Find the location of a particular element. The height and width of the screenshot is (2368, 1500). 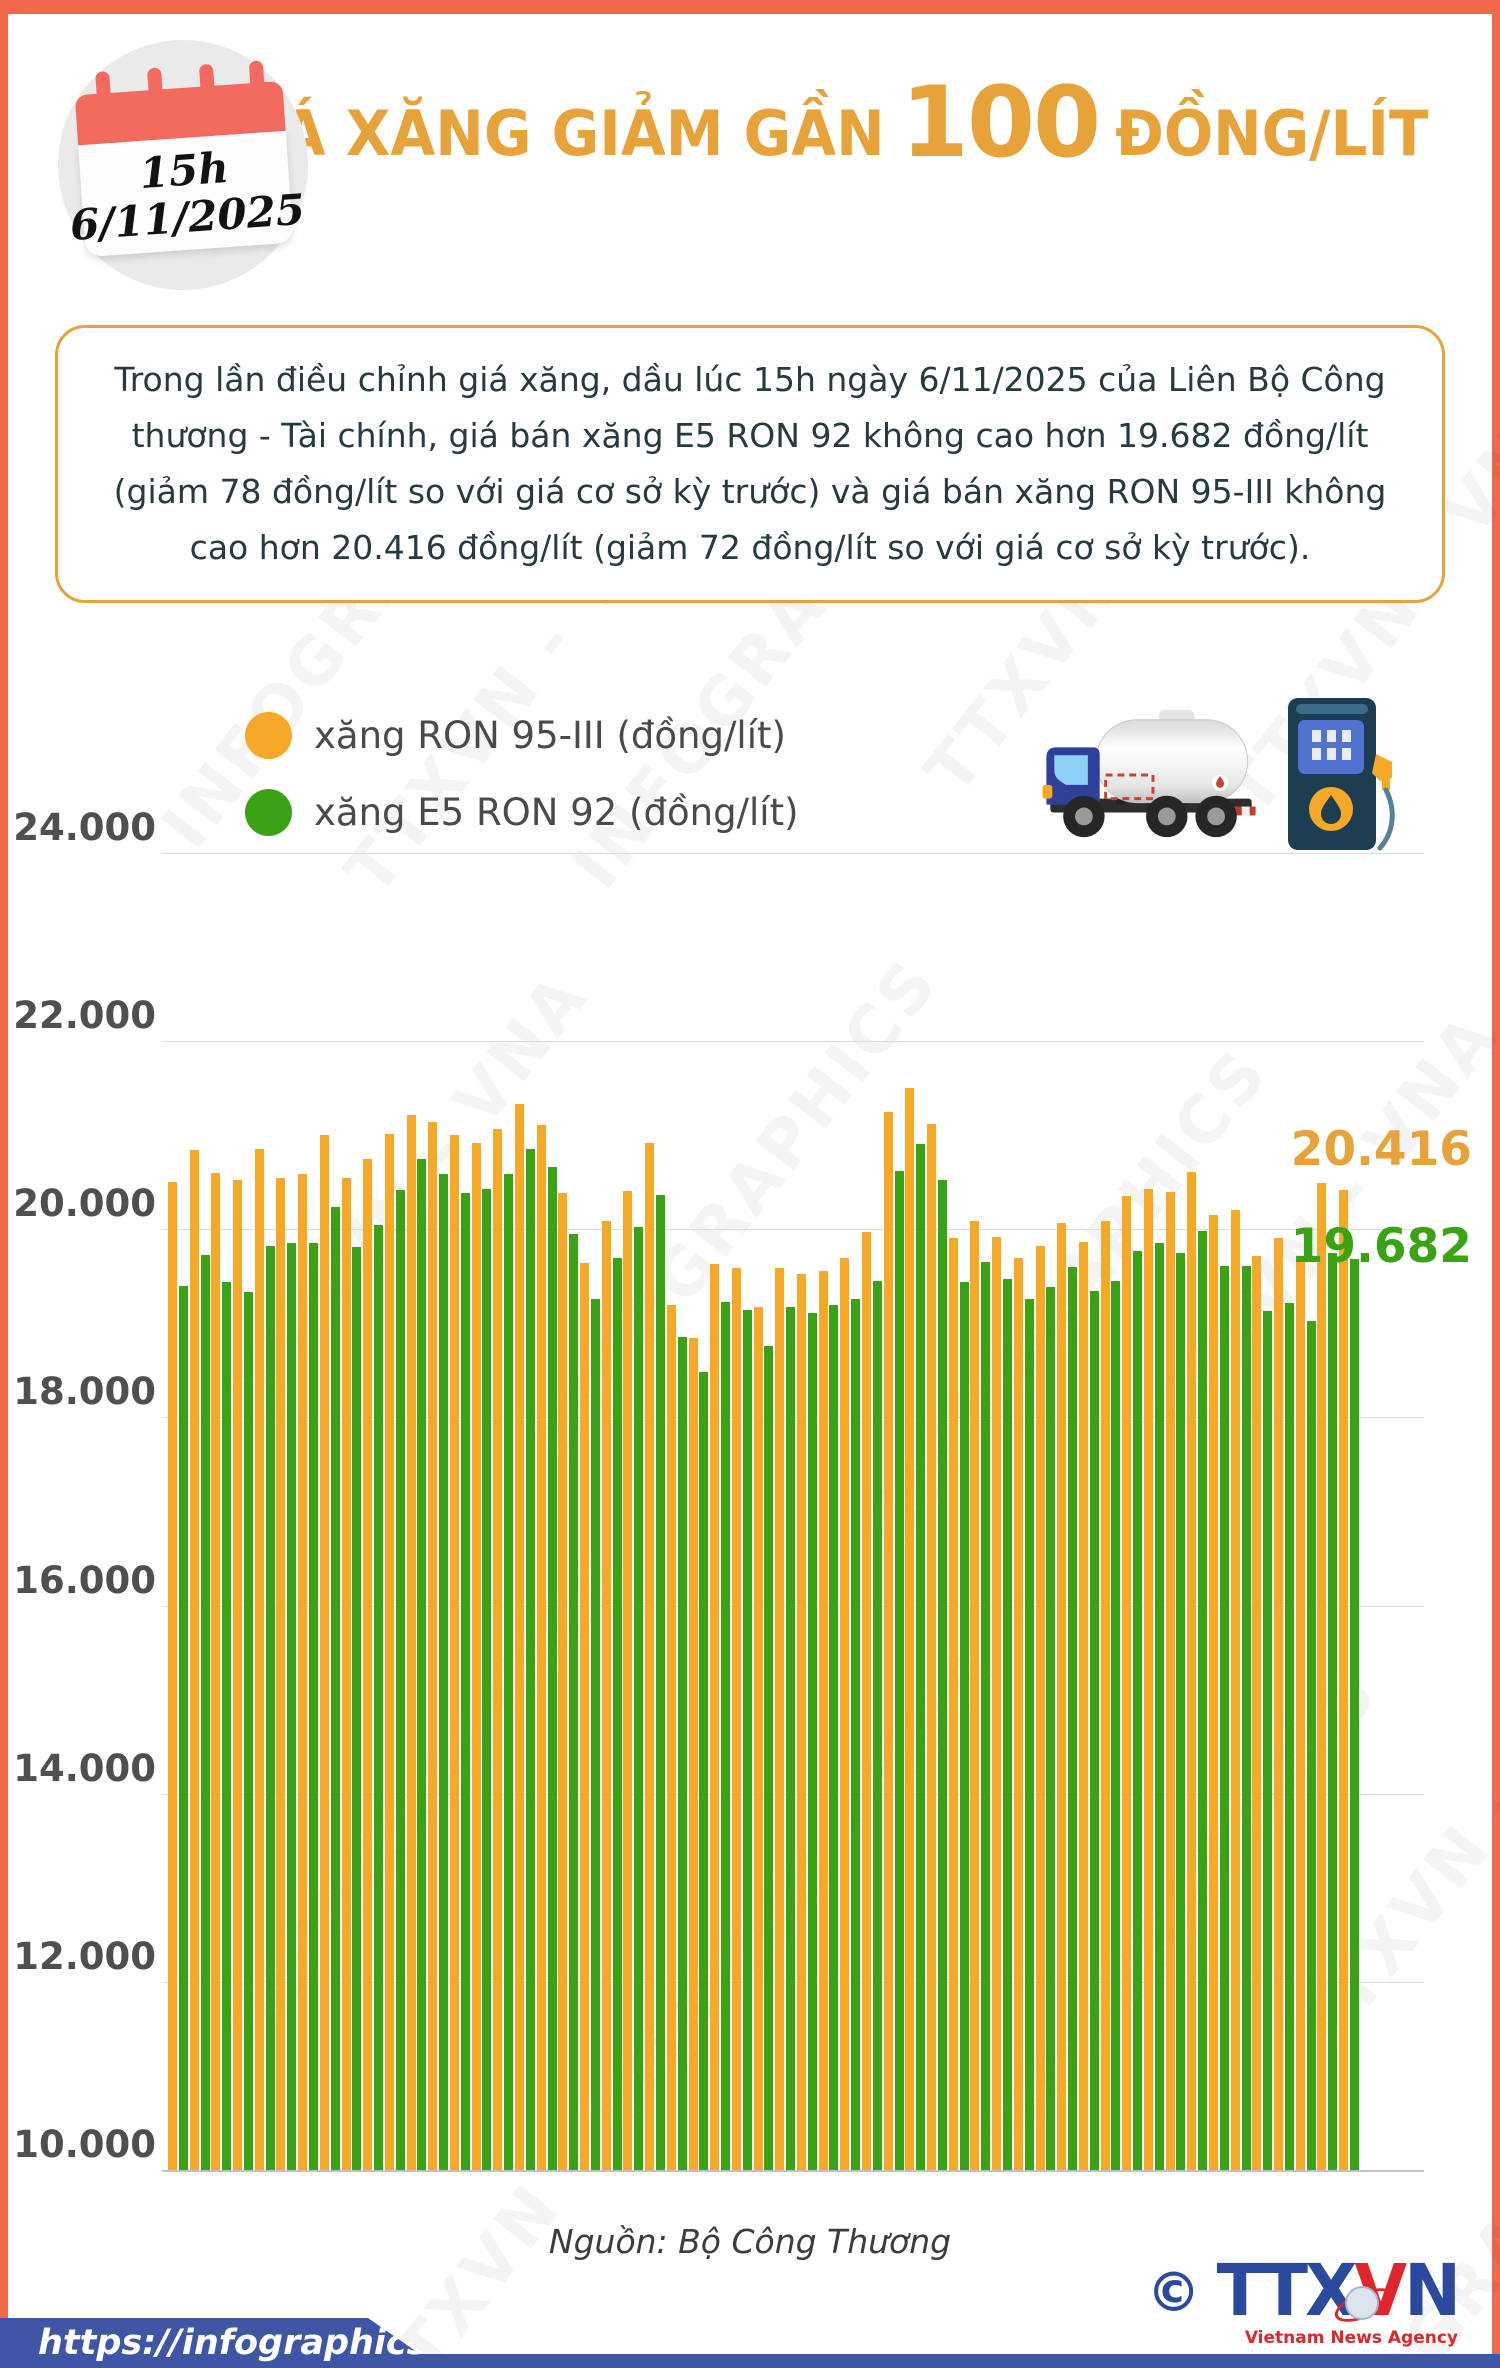

badge-date: 6/11/2025 is located at coordinates (187, 217).